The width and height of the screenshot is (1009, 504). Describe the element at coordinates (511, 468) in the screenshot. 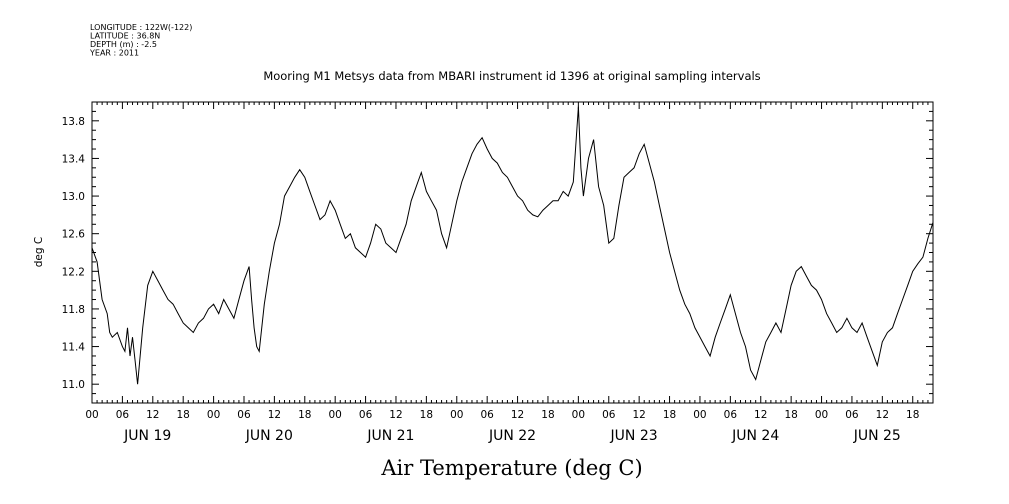

I see `x-axis-label: Air Temperature (deg C)` at that location.